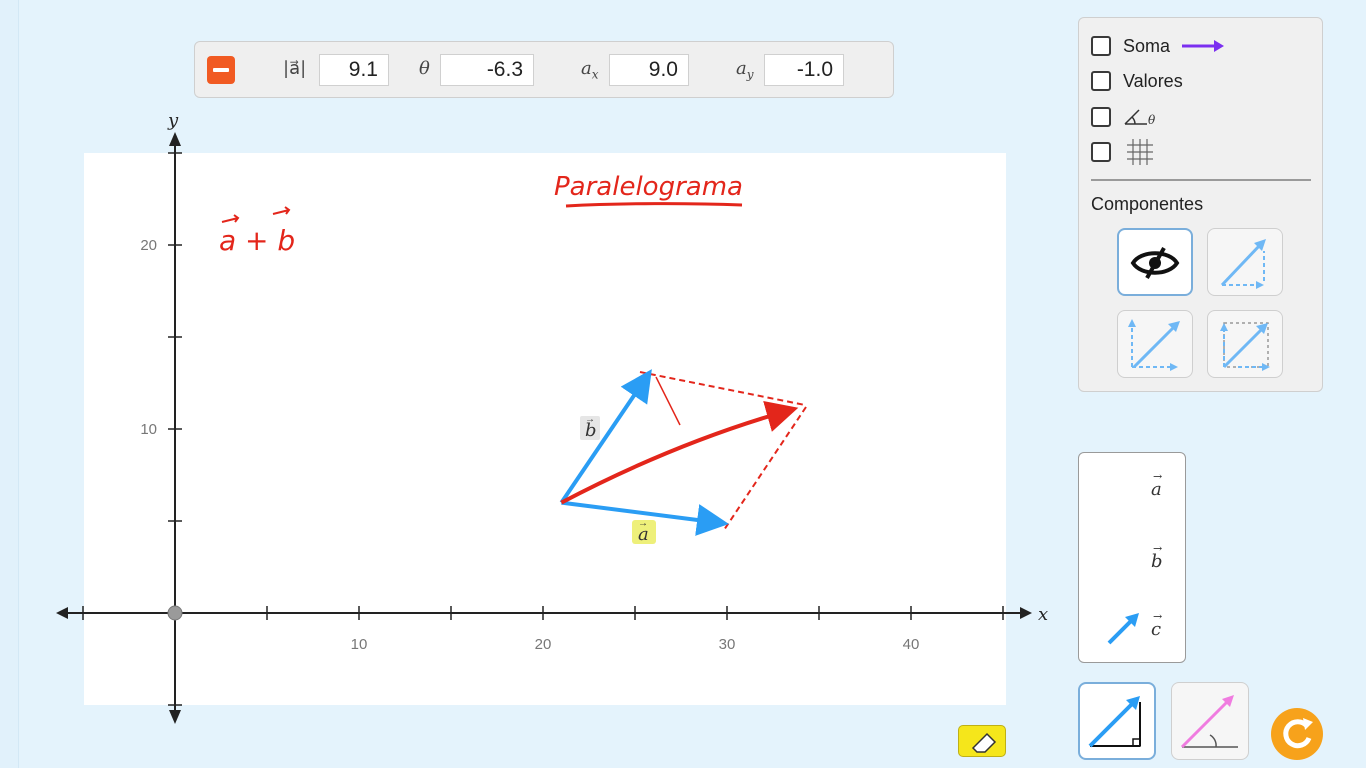  I want to click on valores-option: Valores, so click(1137, 81).